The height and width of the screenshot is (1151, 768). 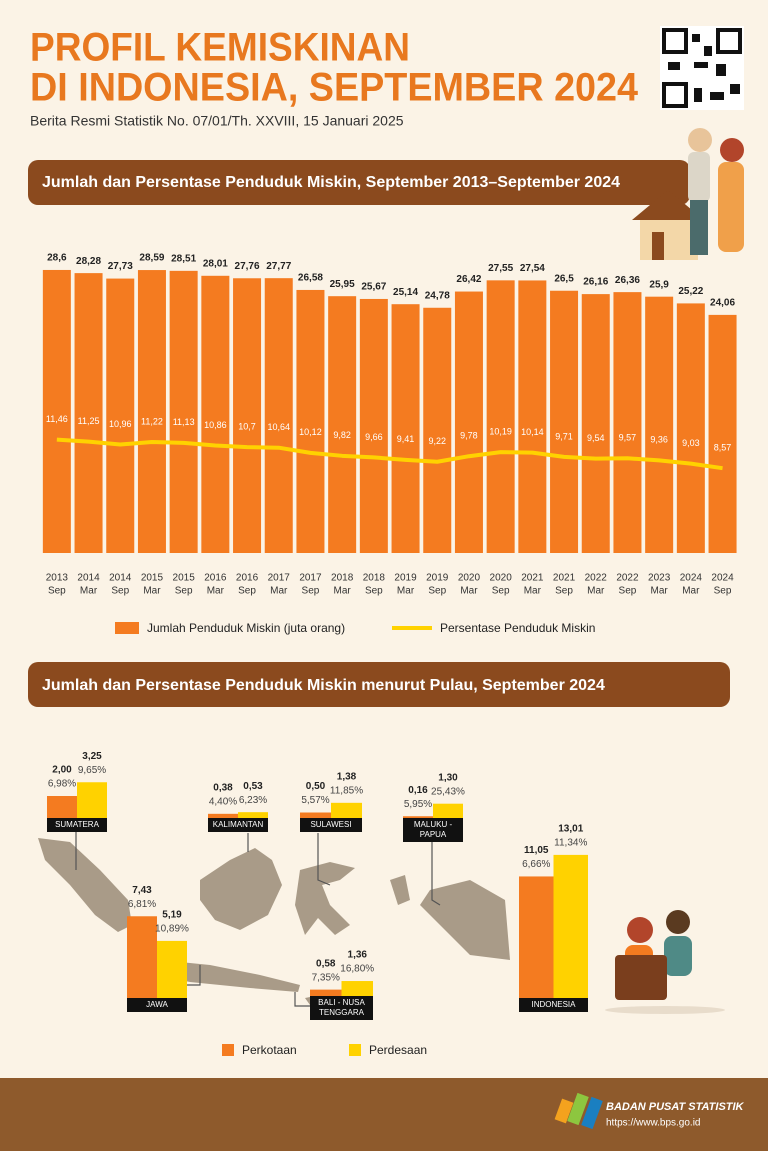 What do you see at coordinates (405, 292) in the screenshot?
I see `bar-value-label: 25,14` at bounding box center [405, 292].